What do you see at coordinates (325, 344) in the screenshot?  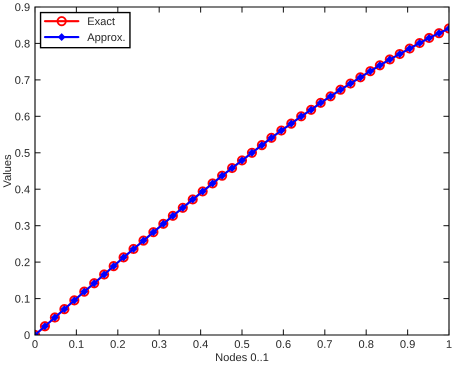 I see `x-tick-label: 0.7` at bounding box center [325, 344].